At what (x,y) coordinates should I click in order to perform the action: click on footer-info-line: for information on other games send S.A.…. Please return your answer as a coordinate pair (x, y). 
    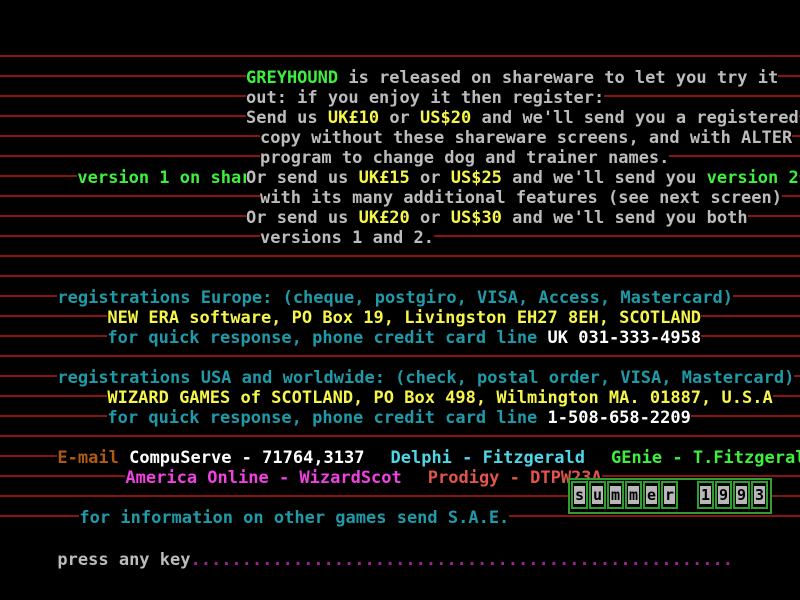
    Looking at the image, I should click on (294, 518).